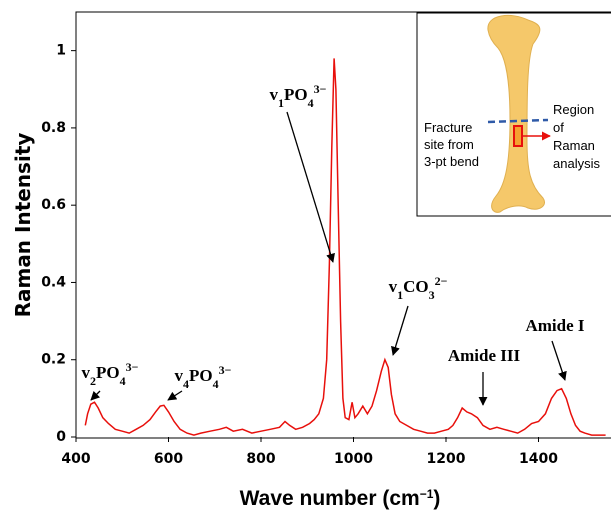 The image size is (611, 521). I want to click on label-part: −1, so click(427, 494).